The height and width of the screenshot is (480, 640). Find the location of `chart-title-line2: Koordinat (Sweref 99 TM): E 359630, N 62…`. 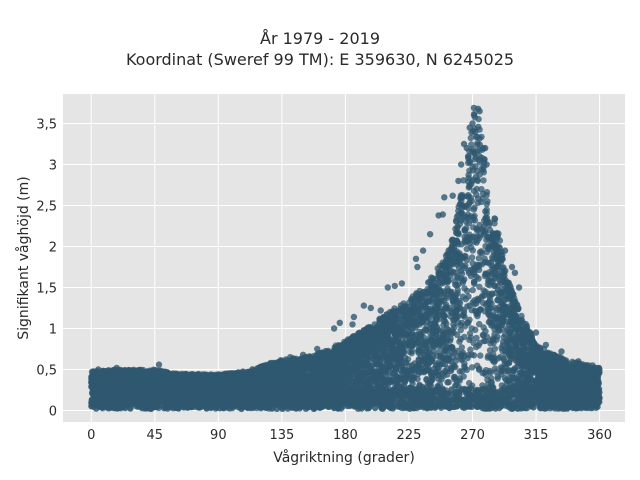

chart-title-line2: Koordinat (Sweref 99 TM): E 359630, N 62… is located at coordinates (320, 59).